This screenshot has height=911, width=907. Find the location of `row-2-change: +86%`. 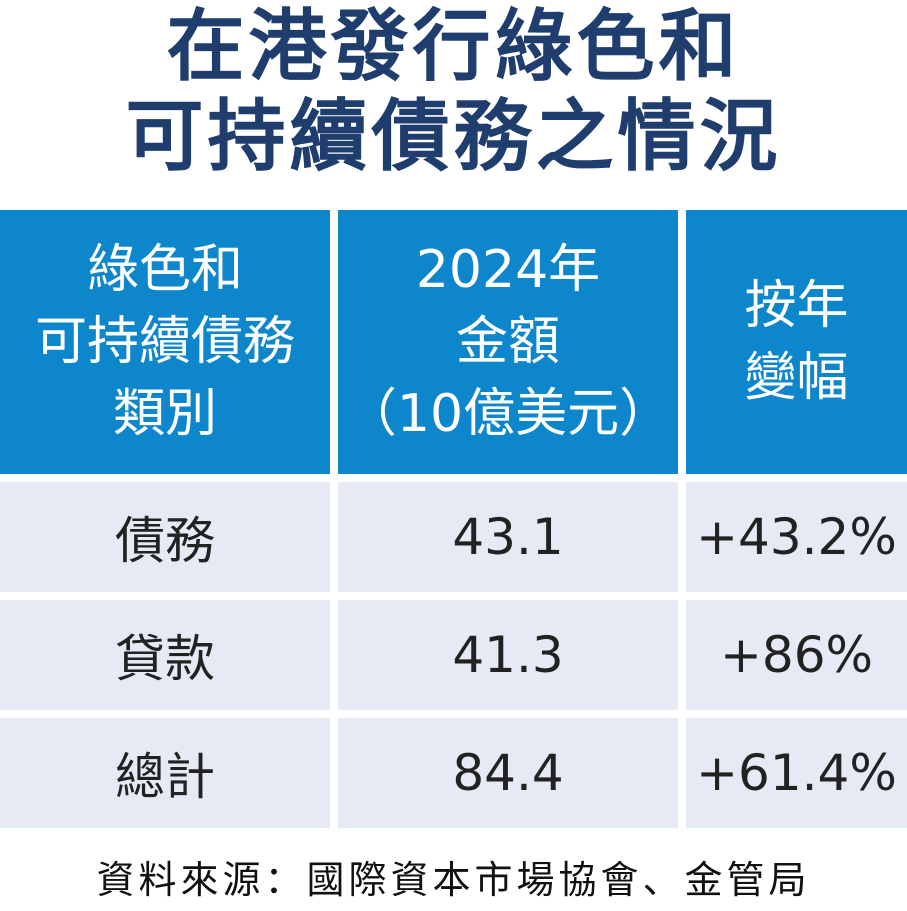

row-2-change: +86% is located at coordinates (796, 655).